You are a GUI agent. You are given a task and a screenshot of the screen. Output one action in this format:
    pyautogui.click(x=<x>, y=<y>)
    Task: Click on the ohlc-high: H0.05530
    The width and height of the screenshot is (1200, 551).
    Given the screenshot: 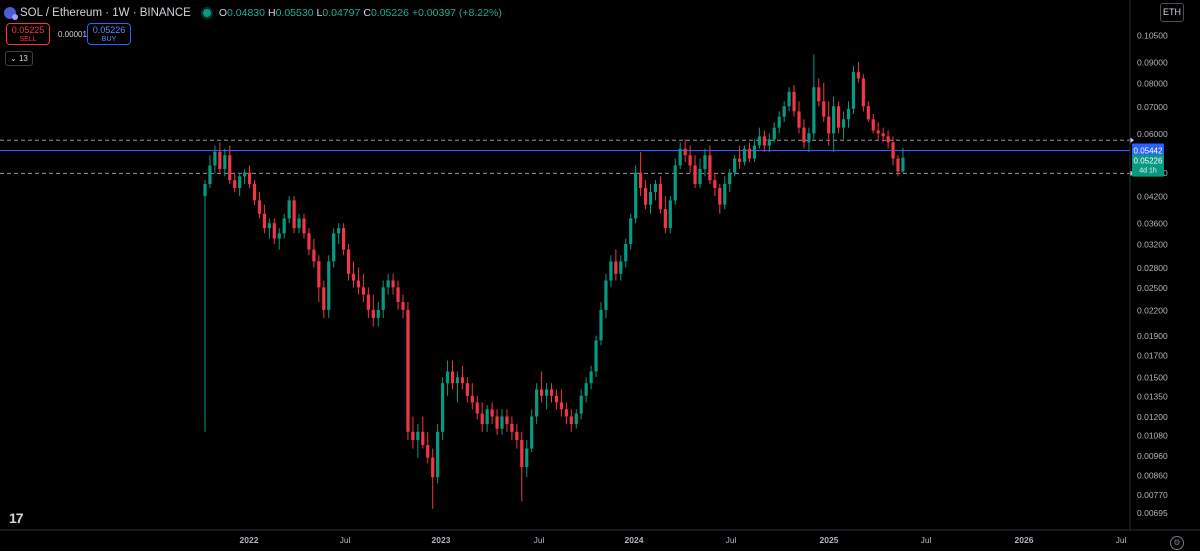 What is the action you would take?
    pyautogui.click(x=290, y=13)
    